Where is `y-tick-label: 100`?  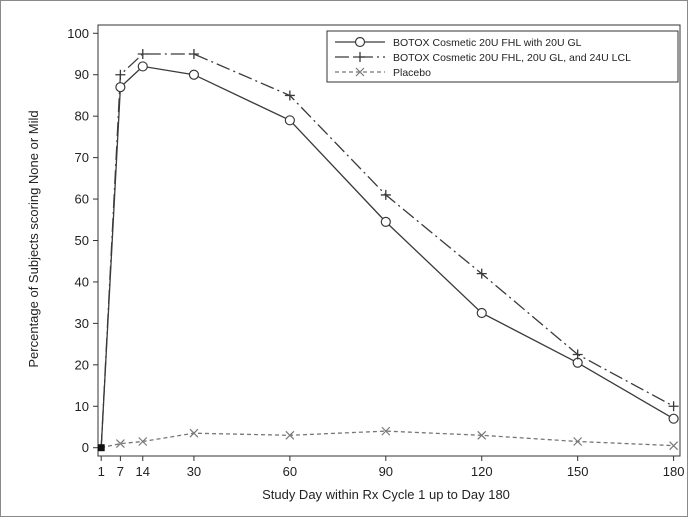 y-tick-label: 100 is located at coordinates (78, 33).